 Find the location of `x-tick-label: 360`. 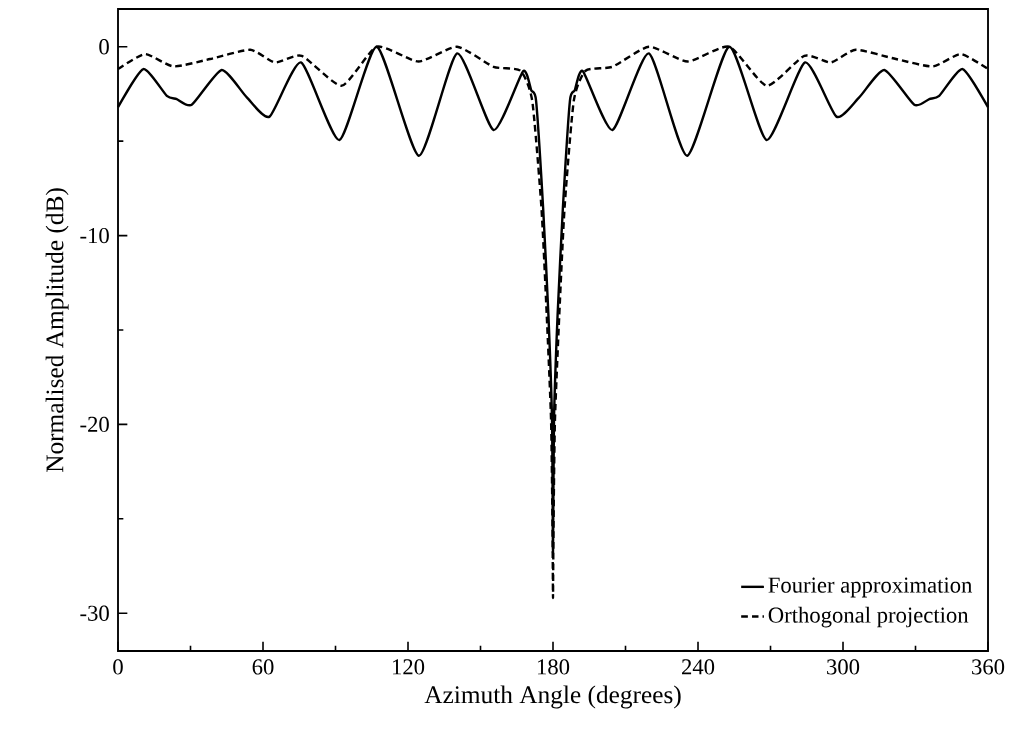

x-tick-label: 360 is located at coordinates (988, 667).